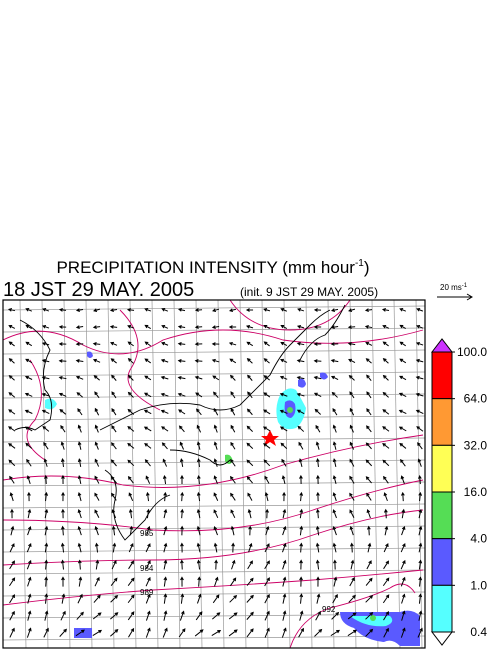 The width and height of the screenshot is (500, 650). What do you see at coordinates (478, 539) in the screenshot?
I see `colorbar-label: 4.0` at bounding box center [478, 539].